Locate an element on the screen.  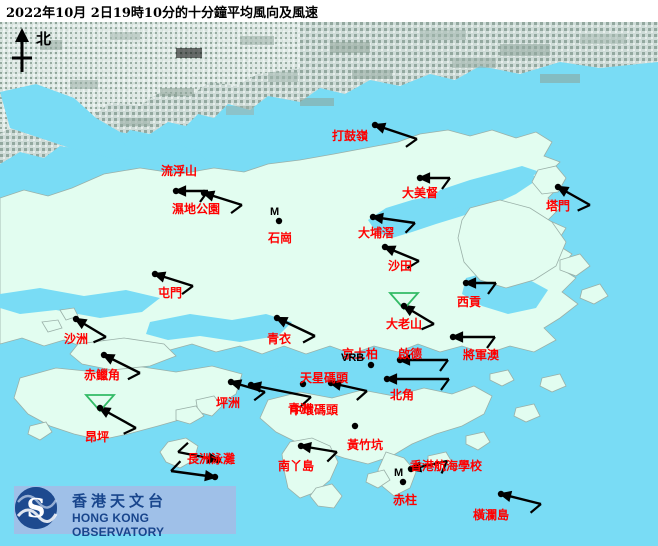
station-label: 天星碼頭 is located at coordinates (324, 378).